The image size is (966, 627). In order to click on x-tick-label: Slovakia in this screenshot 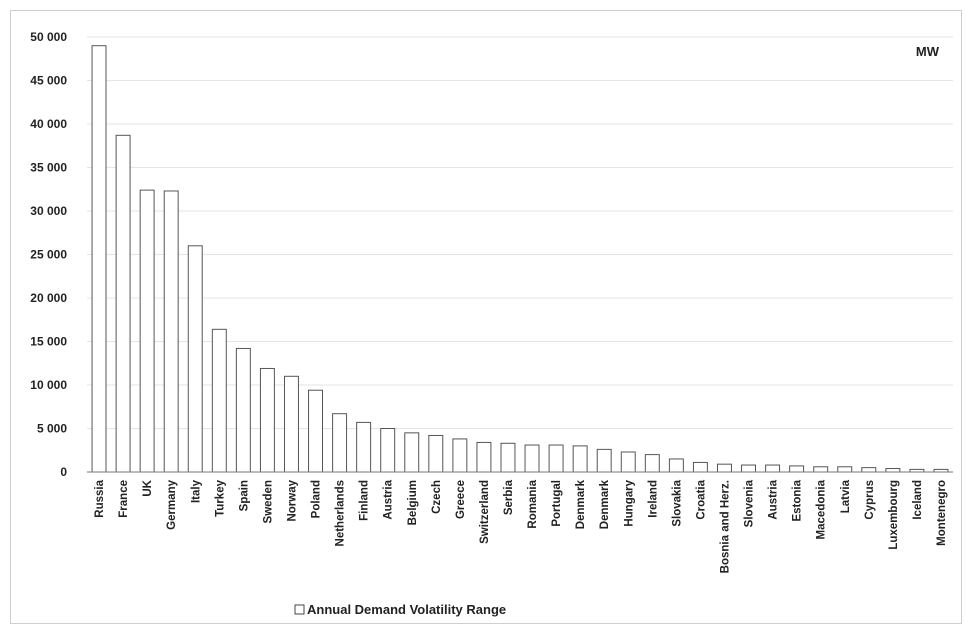, I will do `click(677, 502)`.